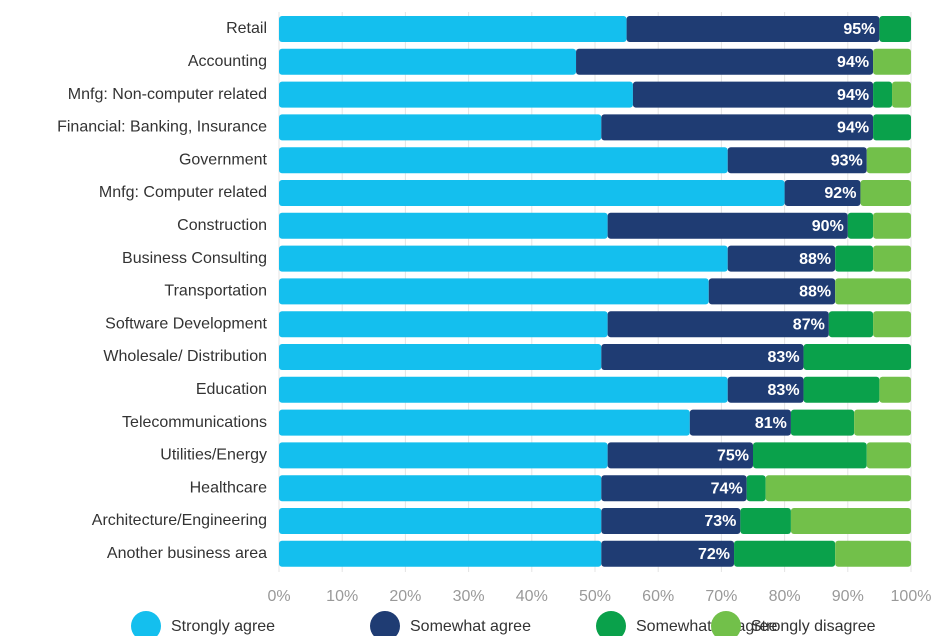 The width and height of the screenshot is (944, 636). Describe the element at coordinates (187, 553) in the screenshot. I see `y-tick-label: Another business area` at that location.